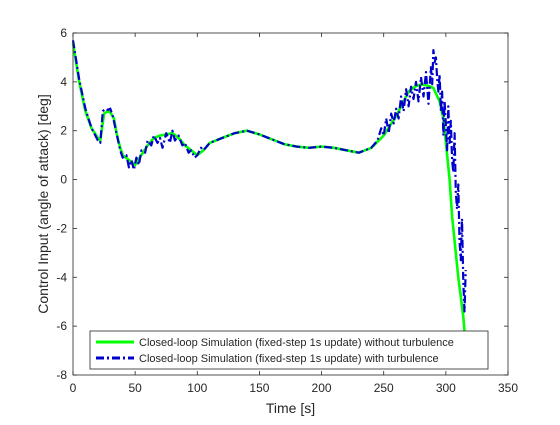 This screenshot has height=425, width=560. Describe the element at coordinates (446, 388) in the screenshot. I see `x-tick-label: 300` at that location.